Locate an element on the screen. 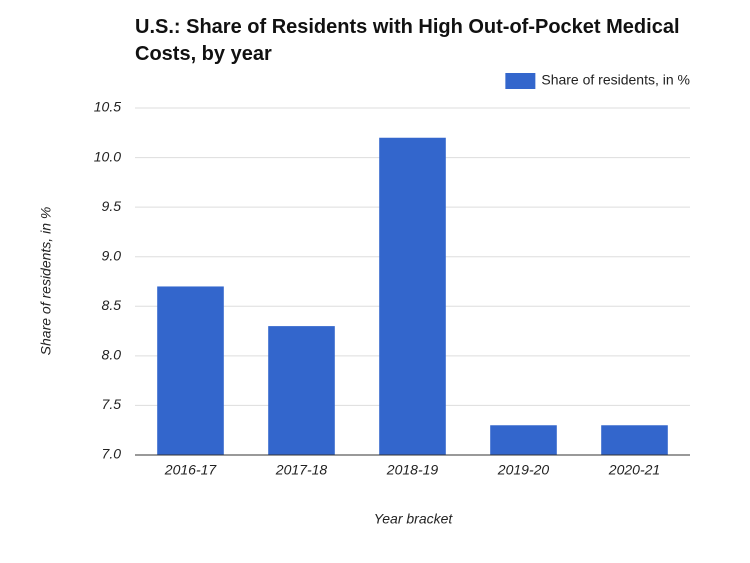 The height and width of the screenshot is (563, 750). y-tick-label: 7.0 is located at coordinates (112, 454).